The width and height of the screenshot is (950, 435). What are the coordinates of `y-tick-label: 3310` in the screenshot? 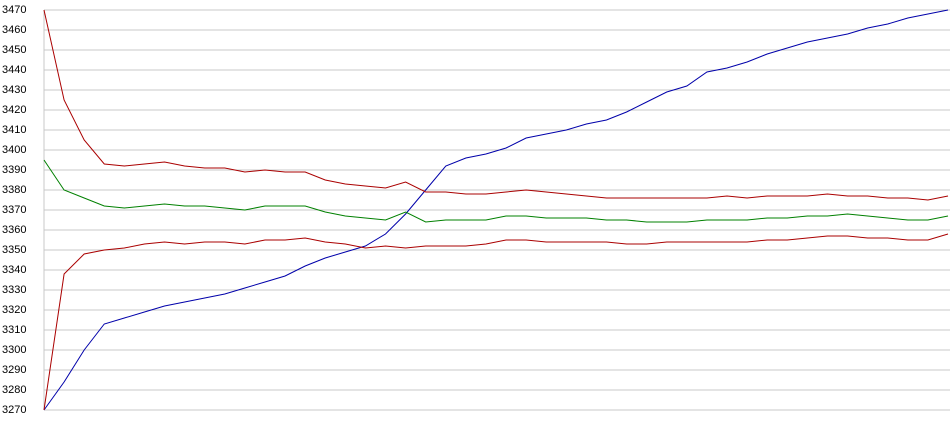 It's located at (14, 330).